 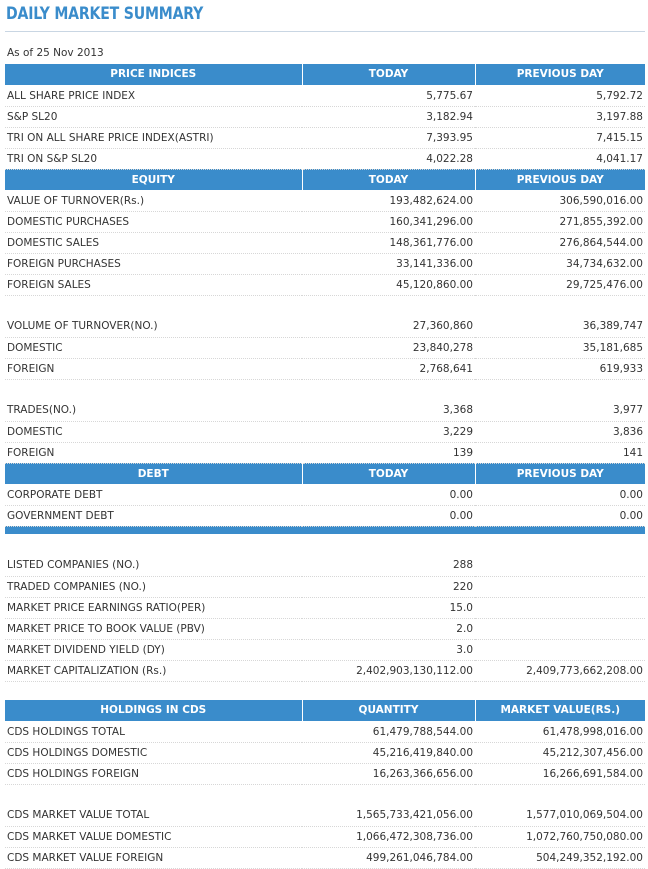 What do you see at coordinates (560, 753) in the screenshot?
I see `previous-value-cell: 45,212,307,456.00` at bounding box center [560, 753].